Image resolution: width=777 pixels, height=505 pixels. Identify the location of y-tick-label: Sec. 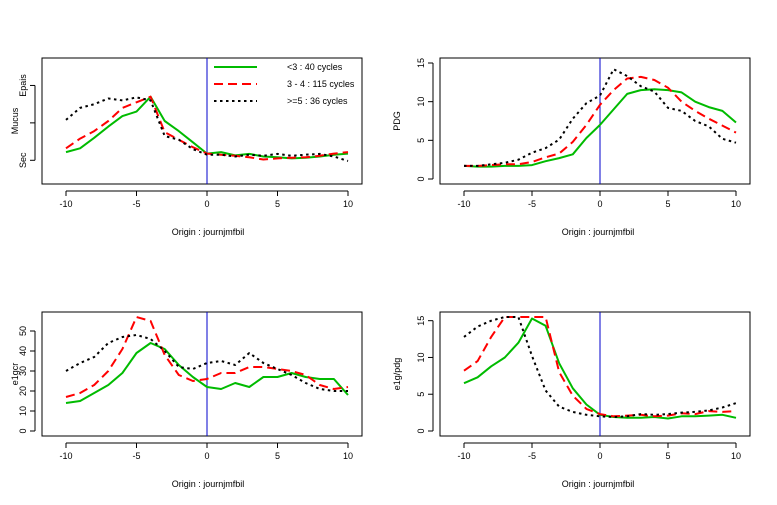
(23, 160).